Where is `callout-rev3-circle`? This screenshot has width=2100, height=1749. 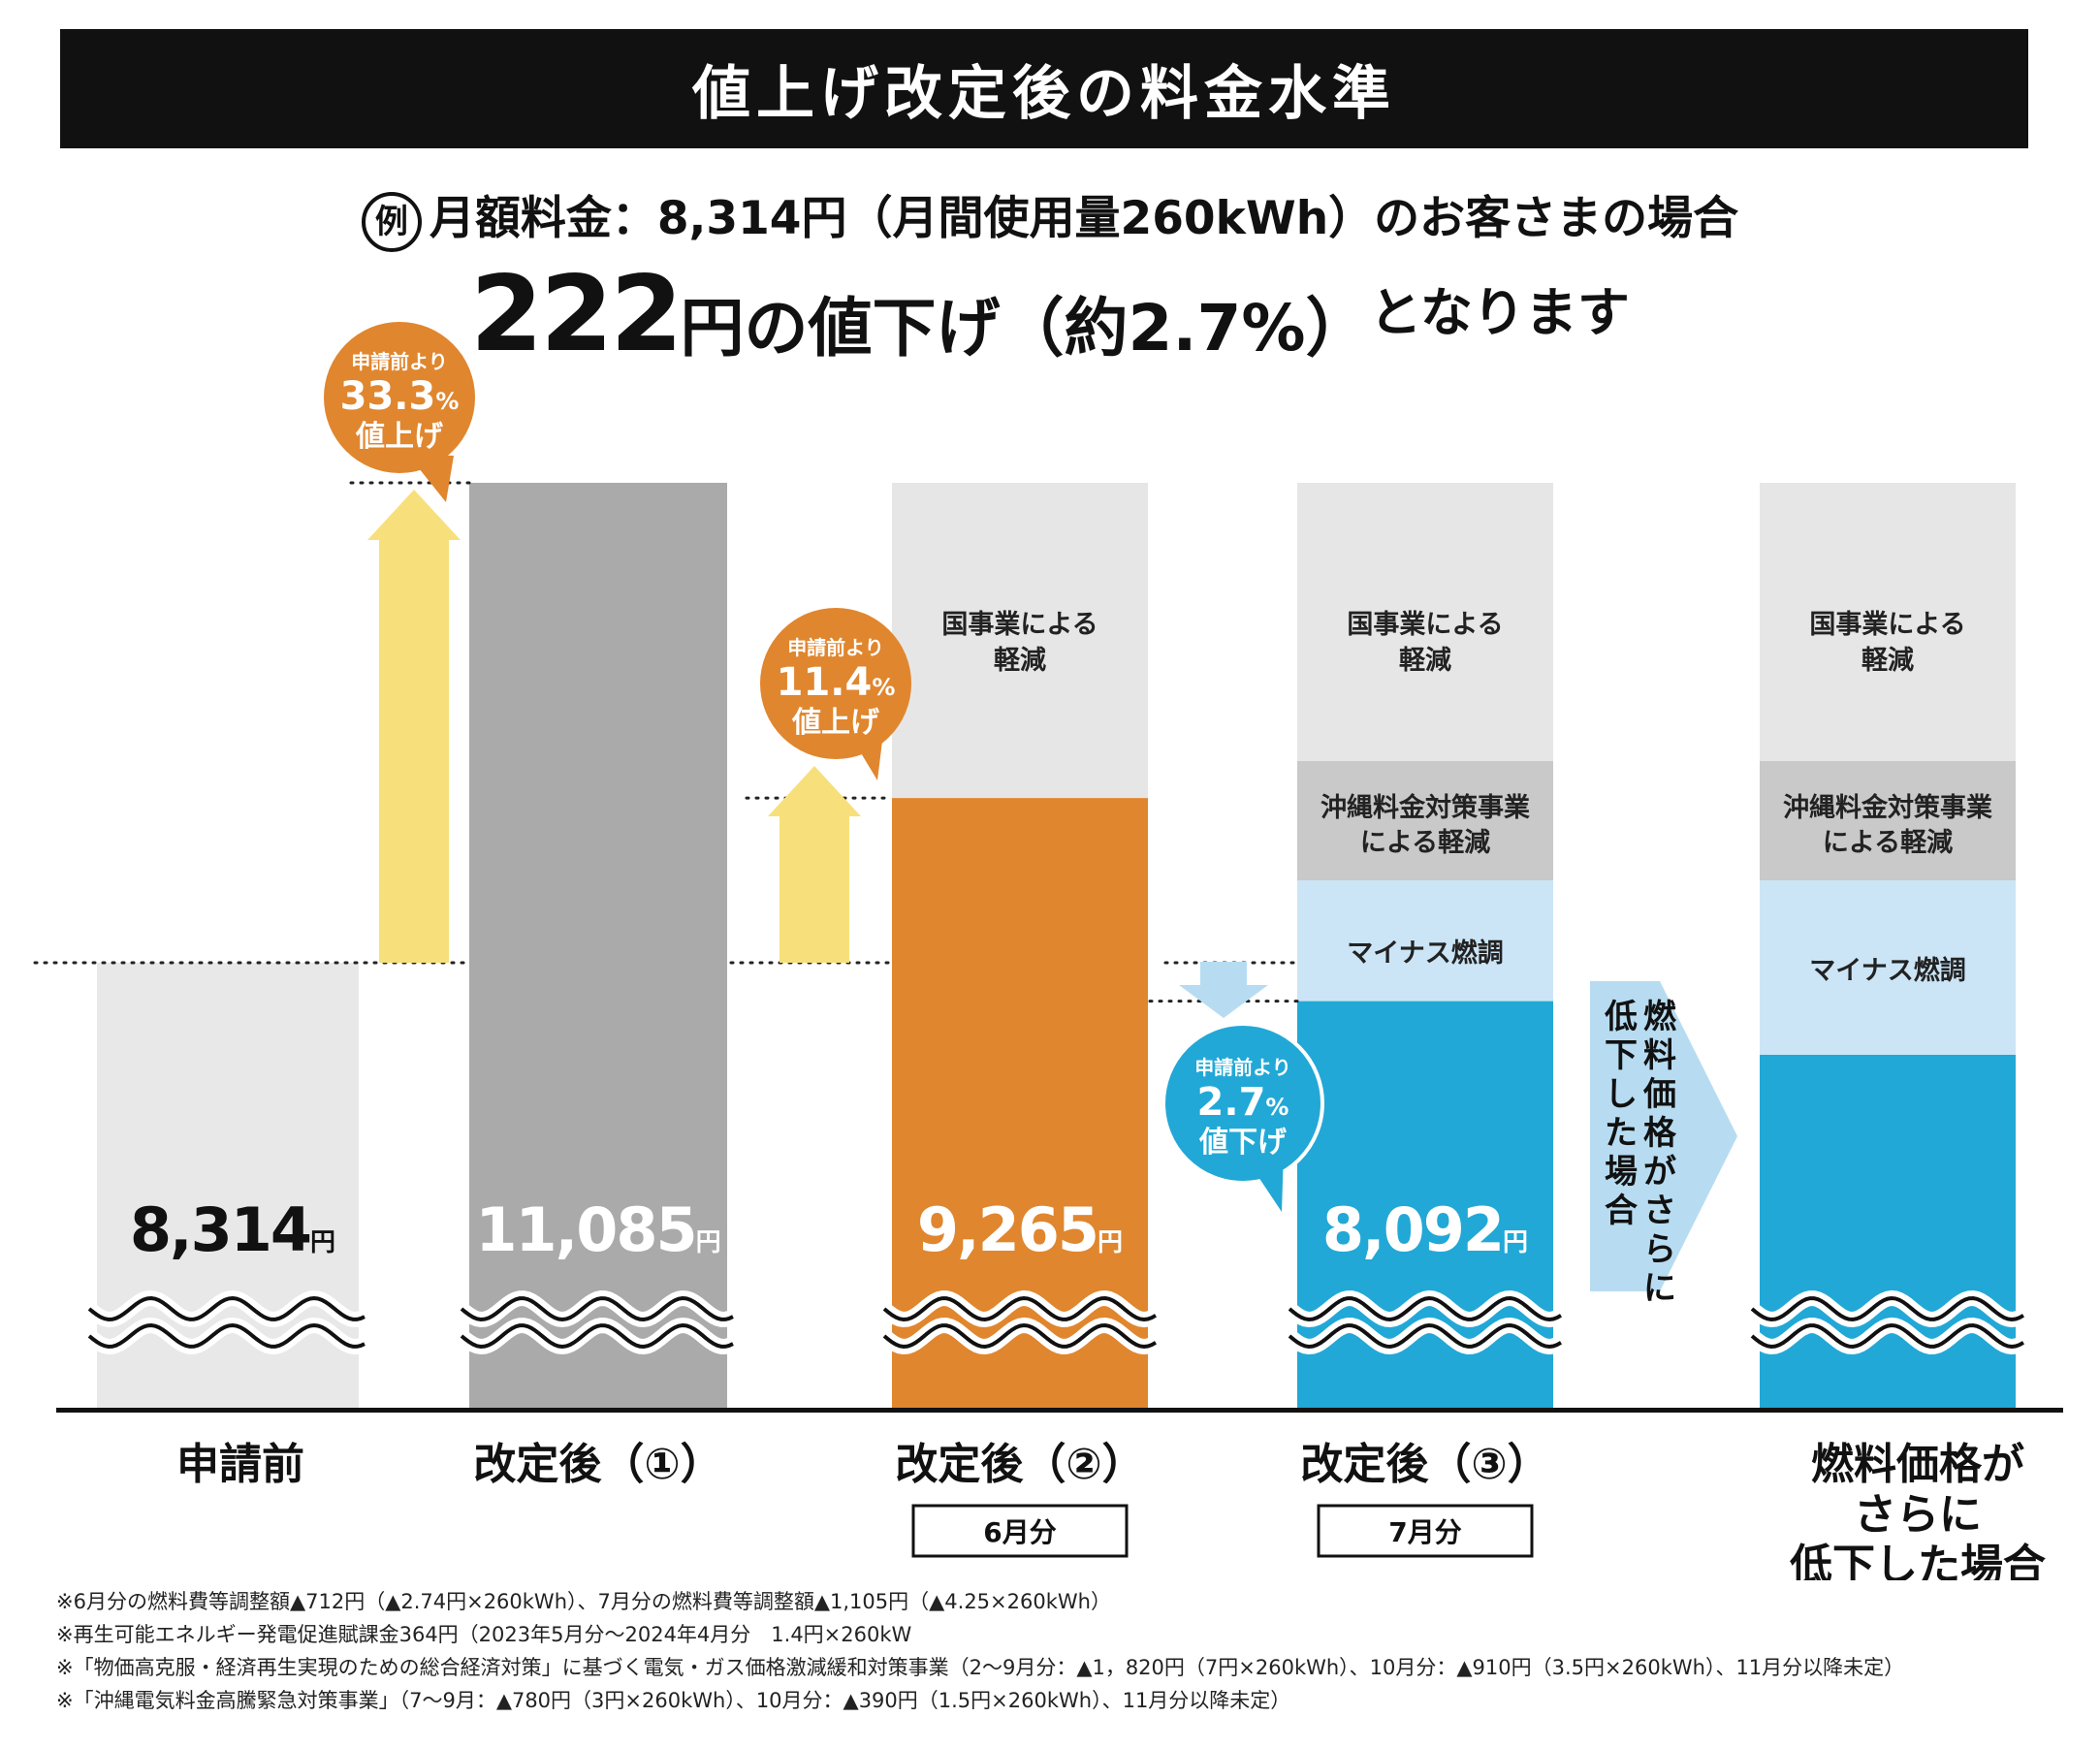
callout-rev3-circle is located at coordinates (1242, 1103).